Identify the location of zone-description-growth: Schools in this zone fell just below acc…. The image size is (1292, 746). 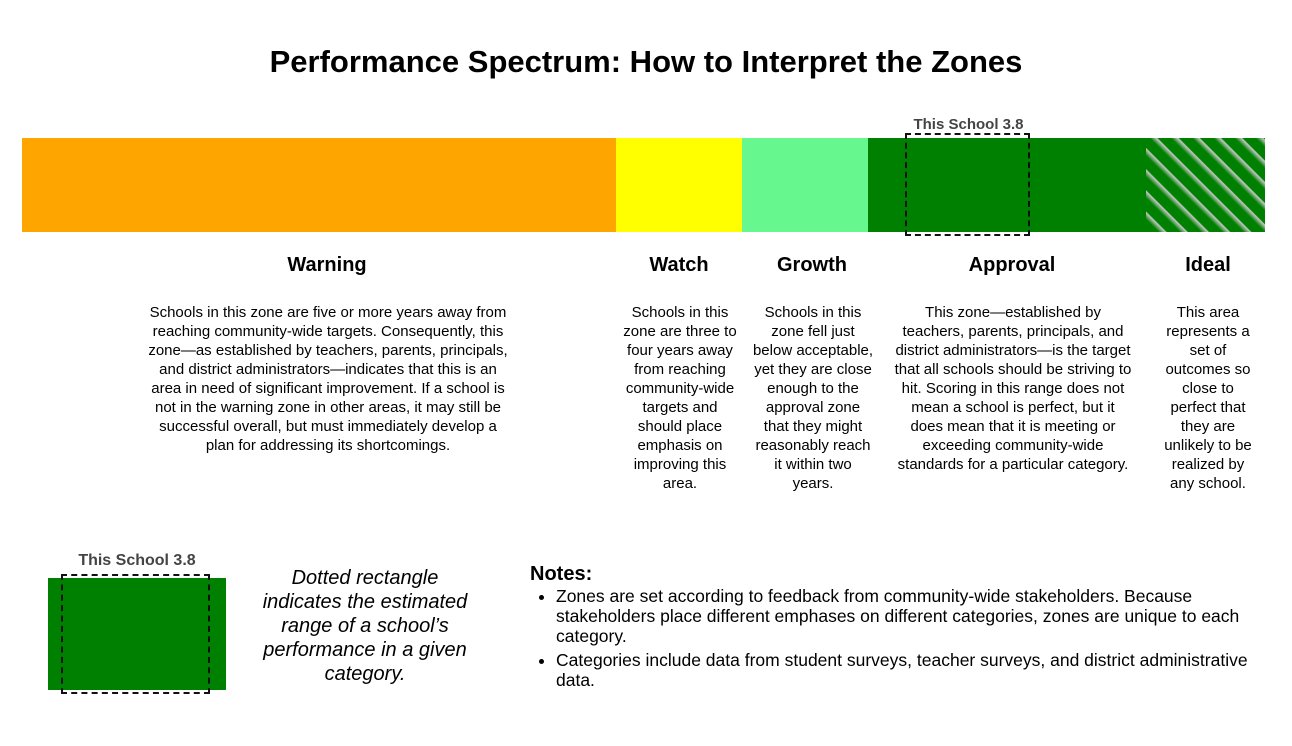
(813, 398).